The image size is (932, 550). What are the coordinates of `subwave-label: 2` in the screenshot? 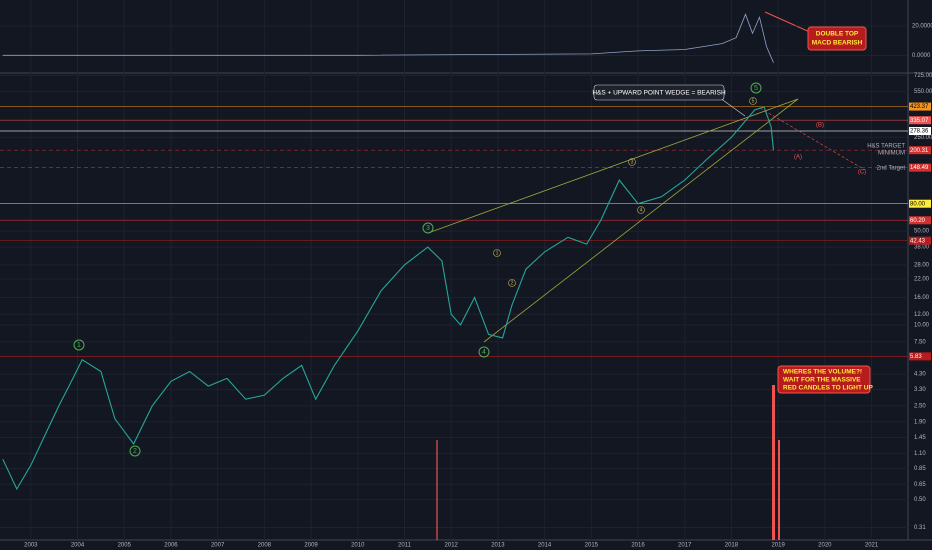 It's located at (512, 283).